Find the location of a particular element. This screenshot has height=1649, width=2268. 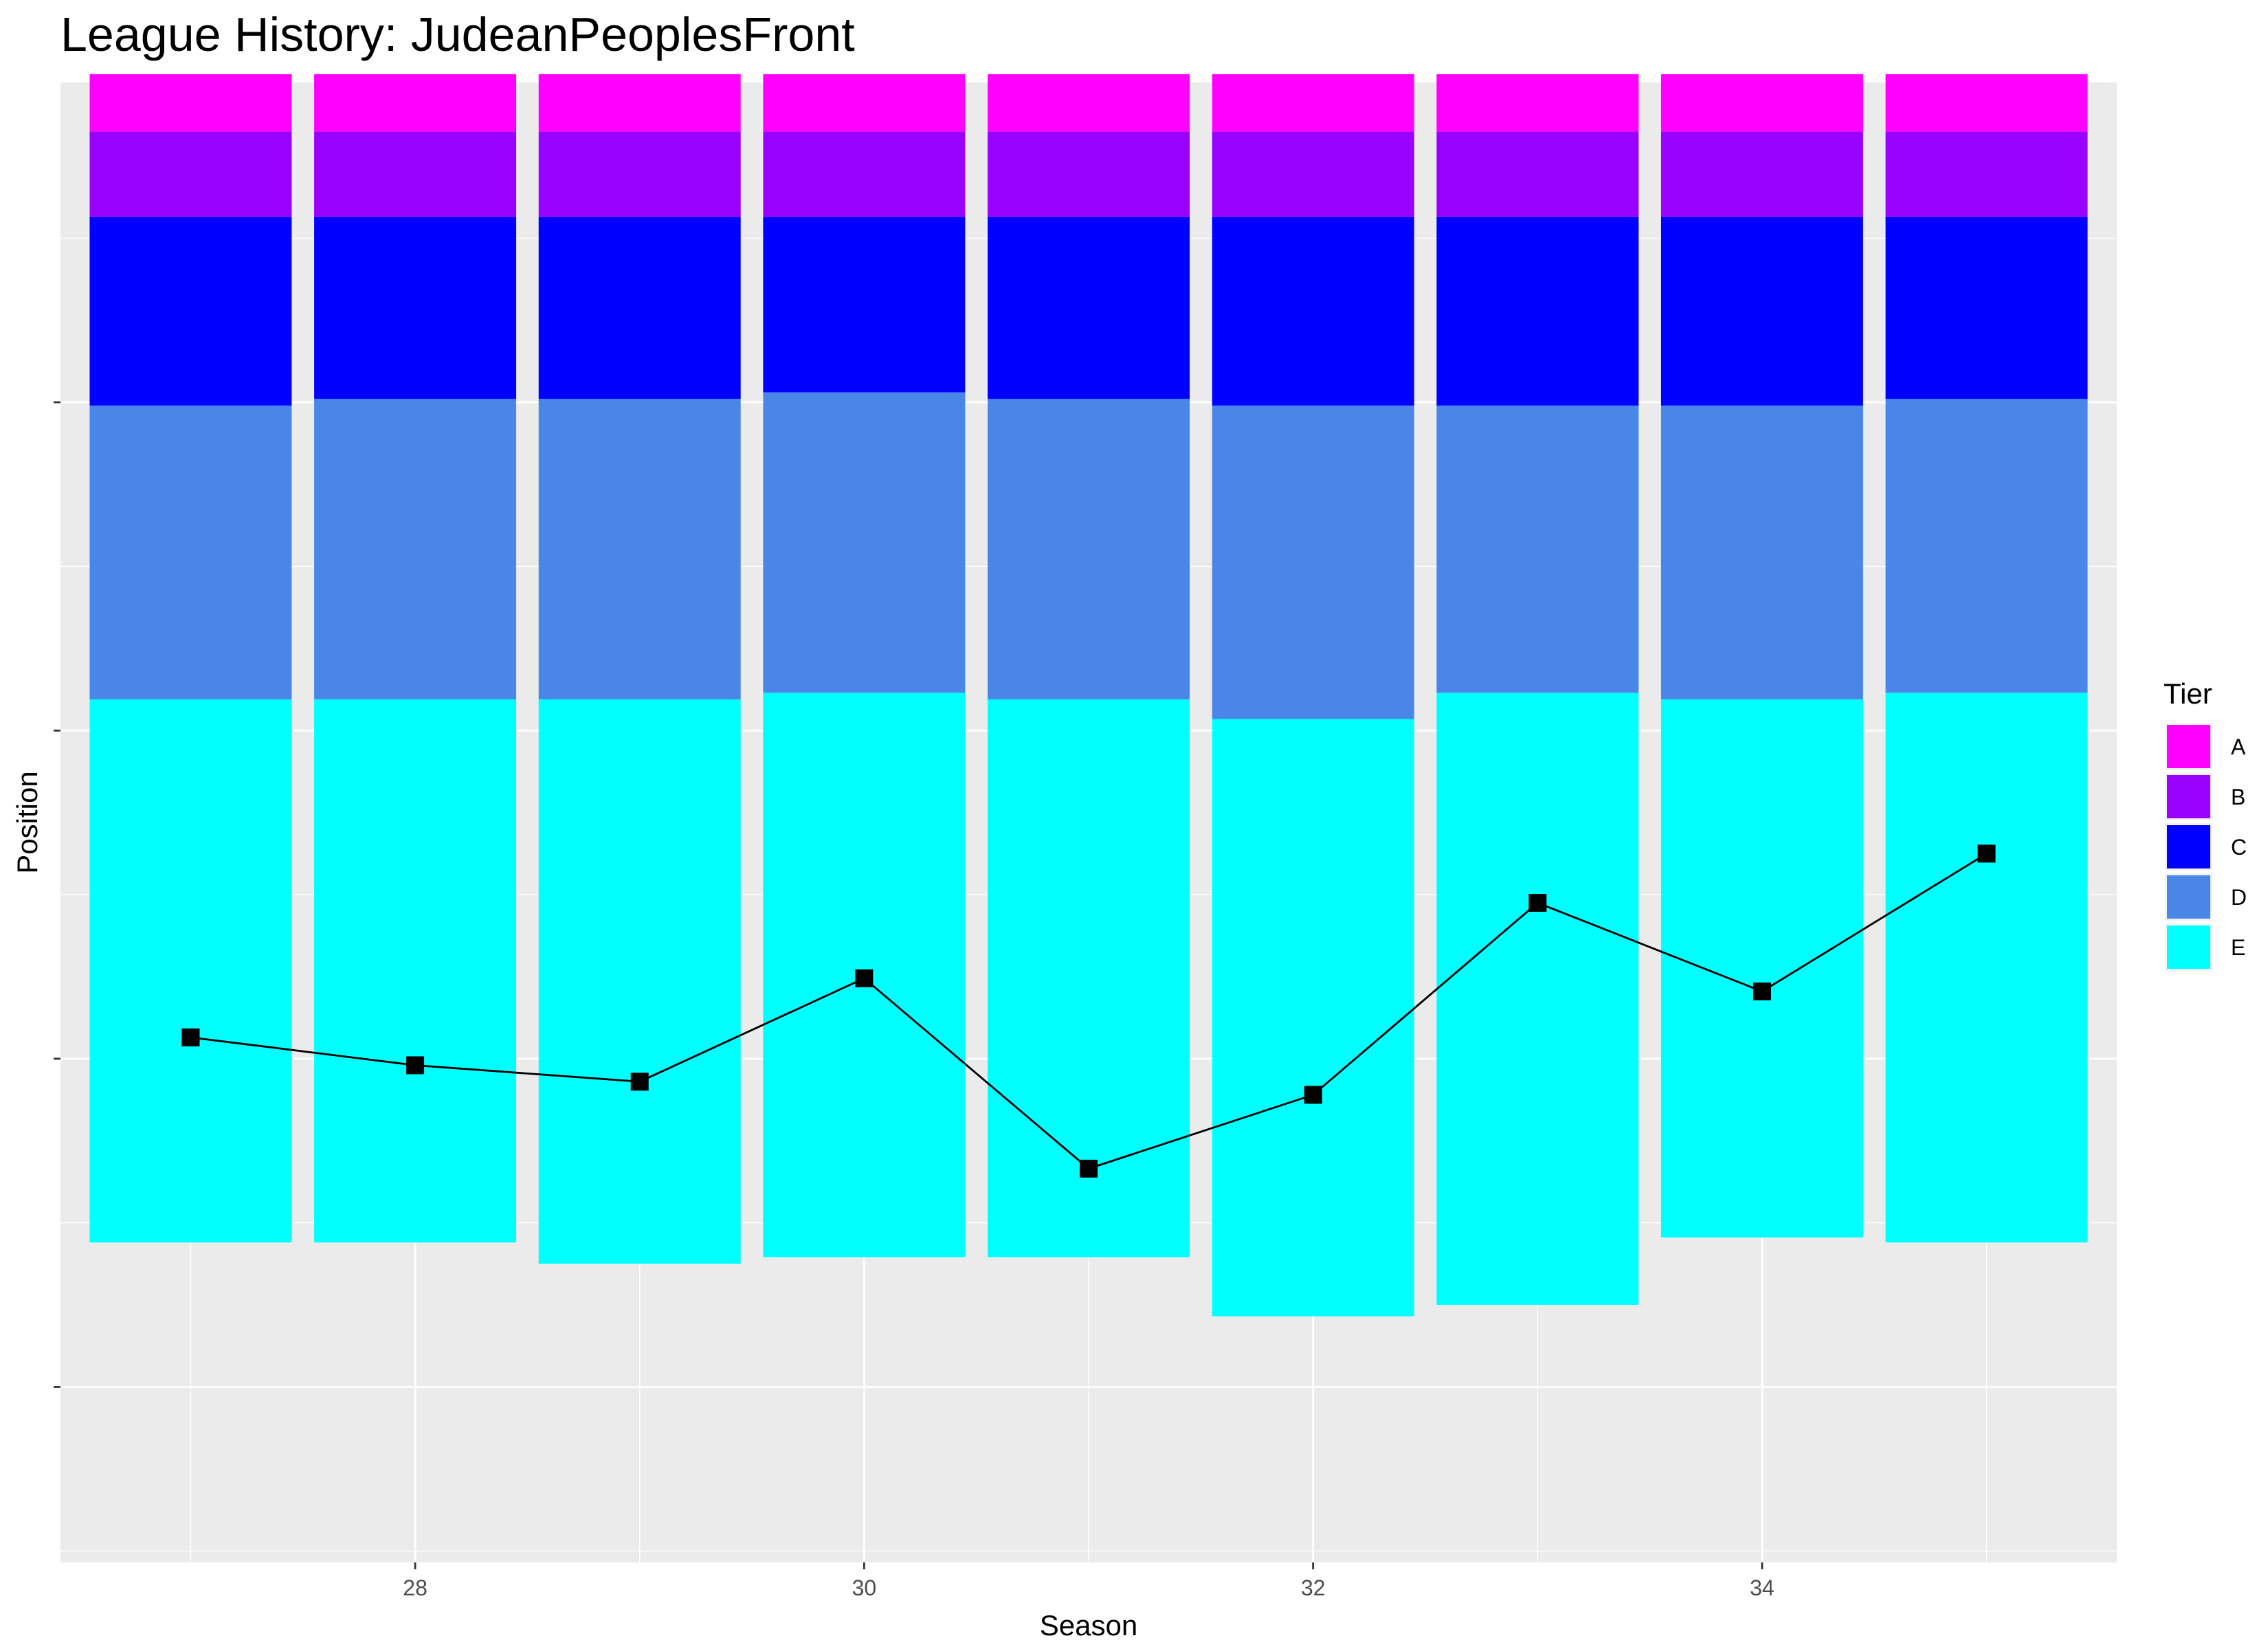

x-tick-label: 32 is located at coordinates (1313, 1587).